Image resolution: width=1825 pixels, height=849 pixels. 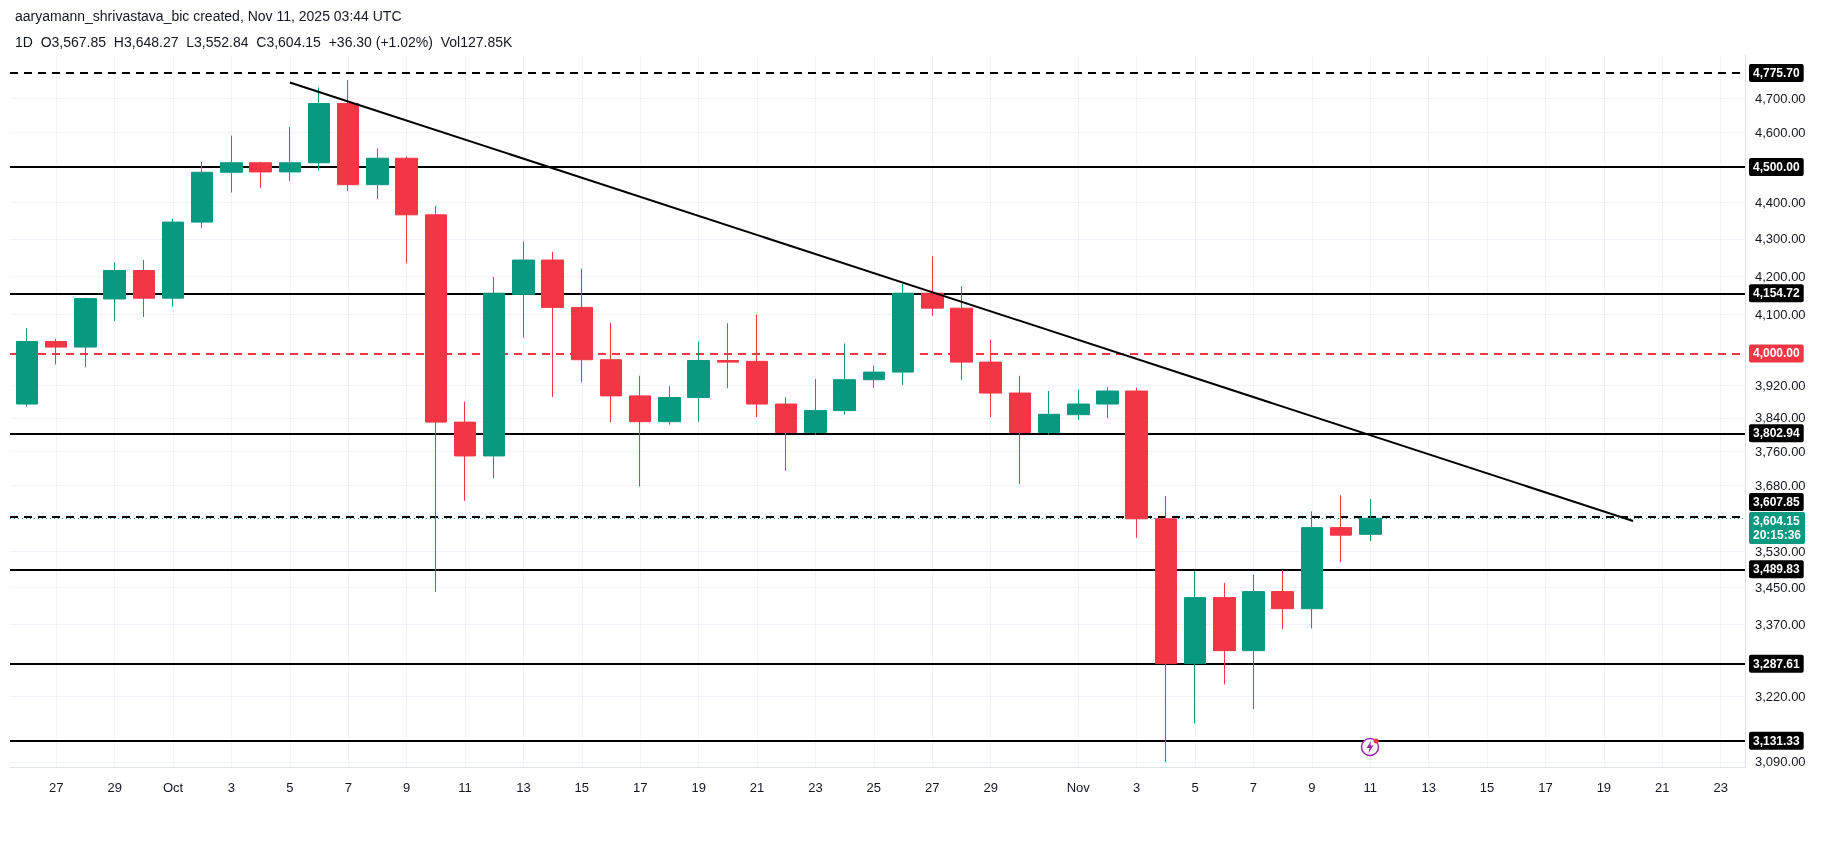 I want to click on y-tick-label: 3,920.00, so click(x=1780, y=385).